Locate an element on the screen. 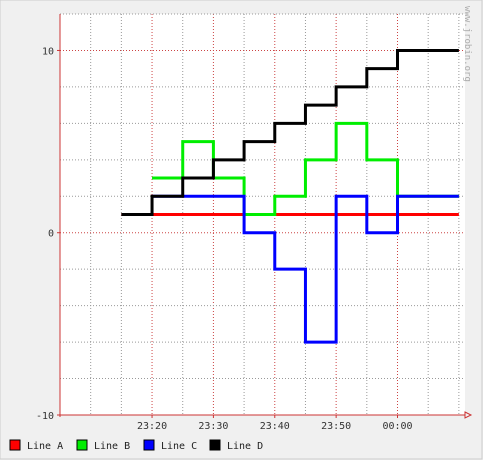 This screenshot has width=483, height=460. legend-entry: Line D is located at coordinates (236, 445).